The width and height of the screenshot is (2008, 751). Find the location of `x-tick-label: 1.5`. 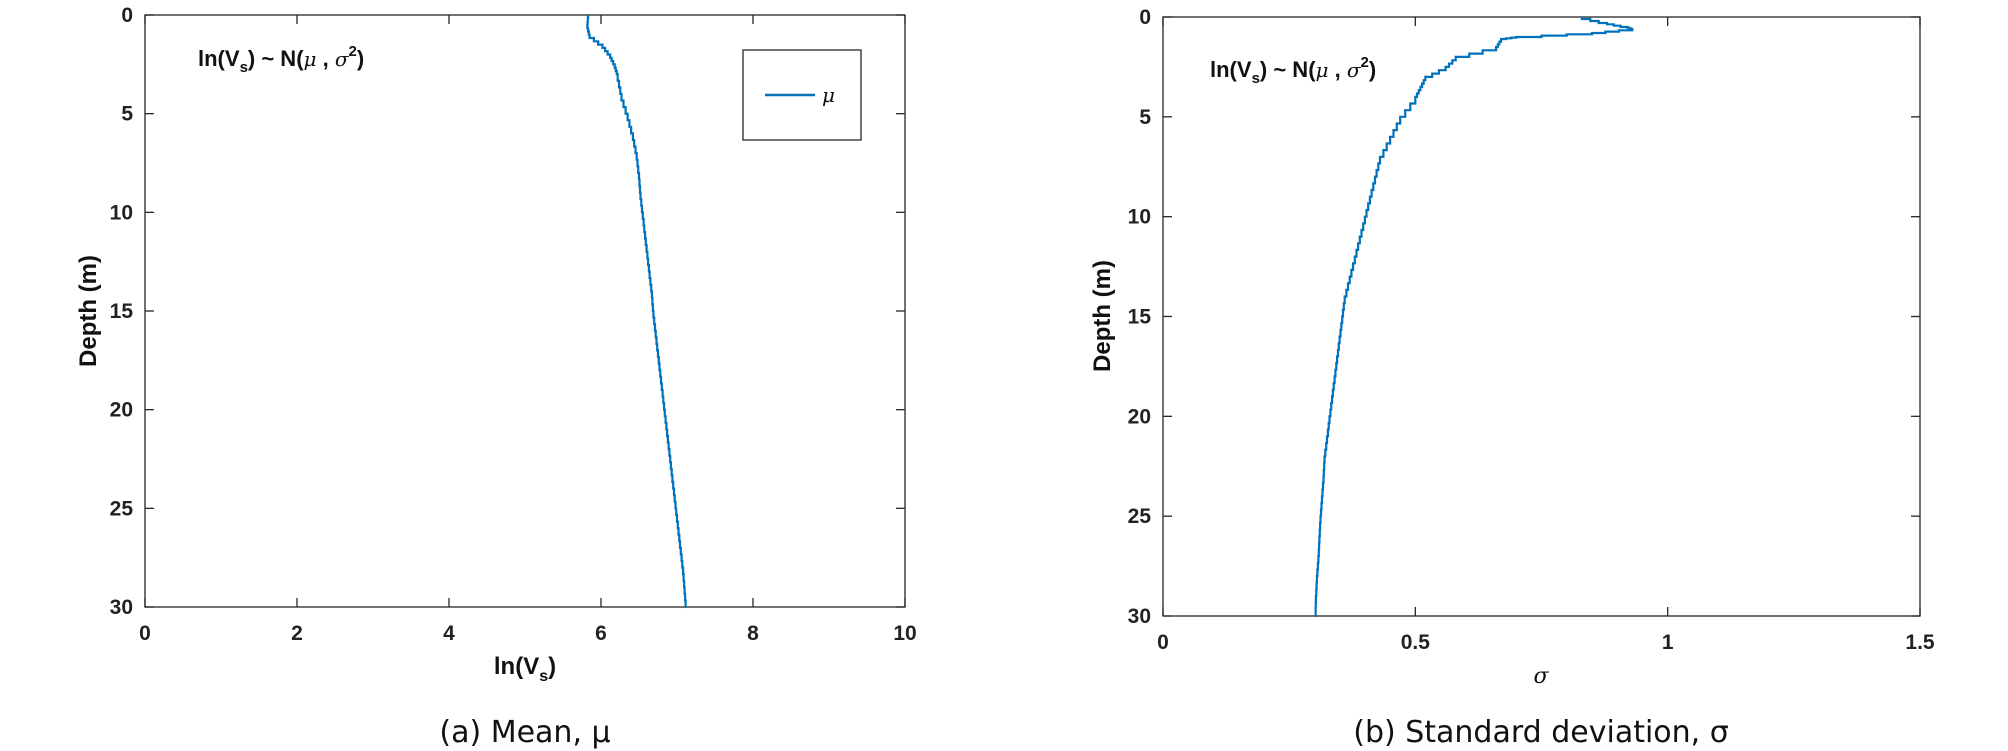

x-tick-label: 1.5 is located at coordinates (1920, 642).